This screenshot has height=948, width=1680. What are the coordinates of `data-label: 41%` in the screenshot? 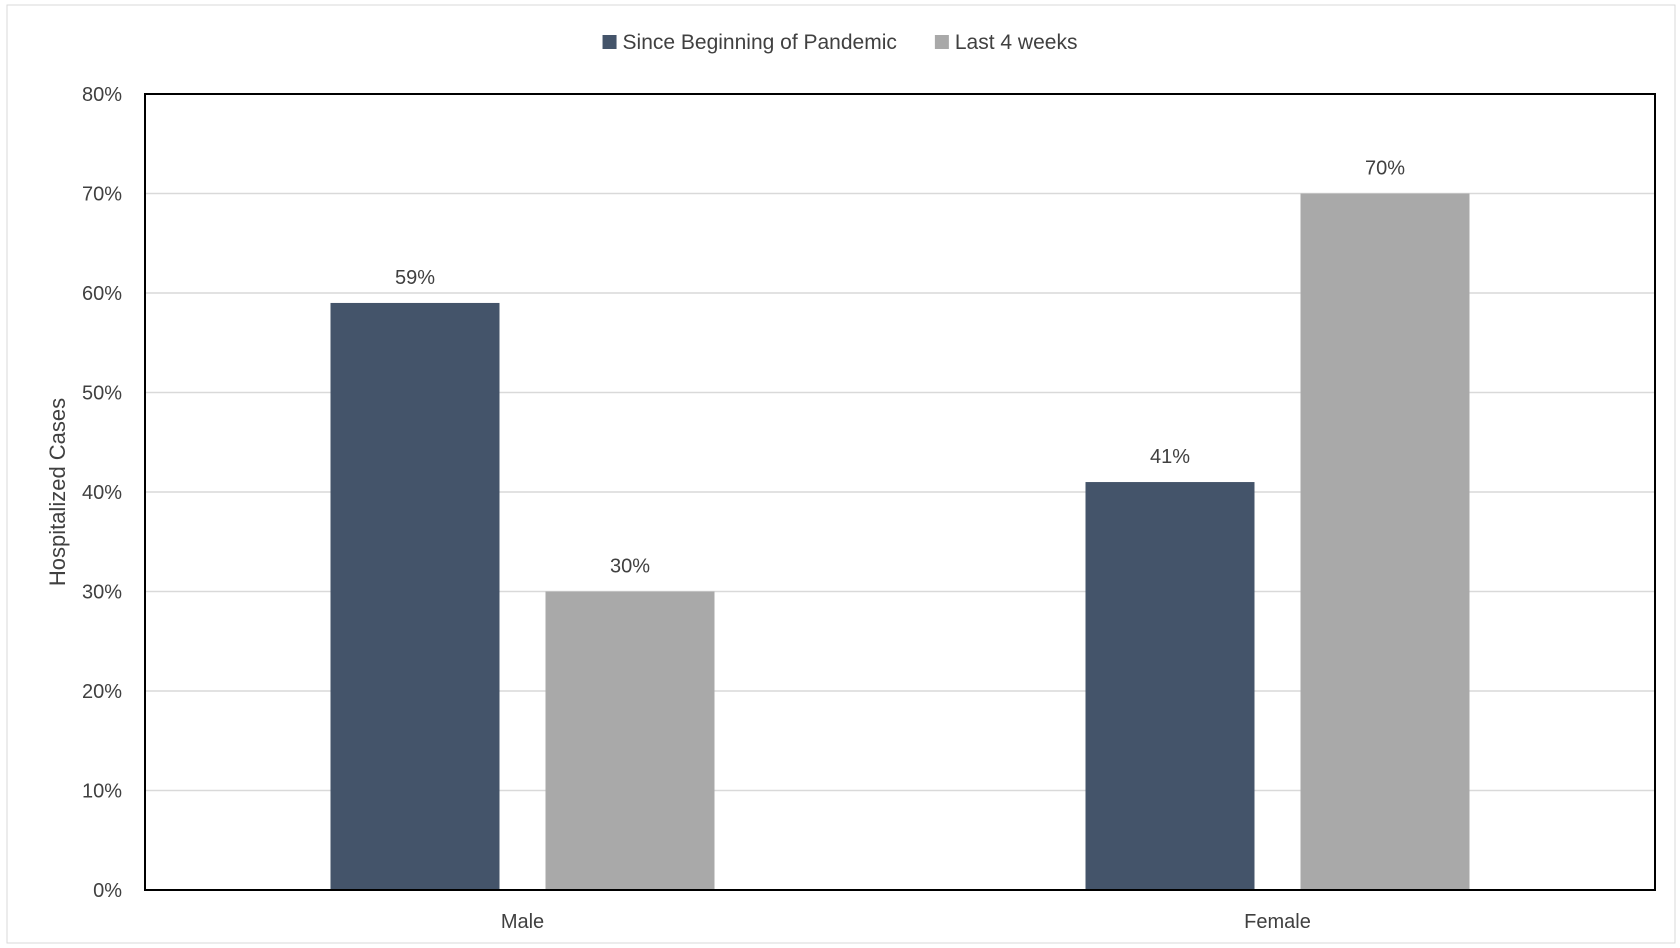 It's located at (1170, 457).